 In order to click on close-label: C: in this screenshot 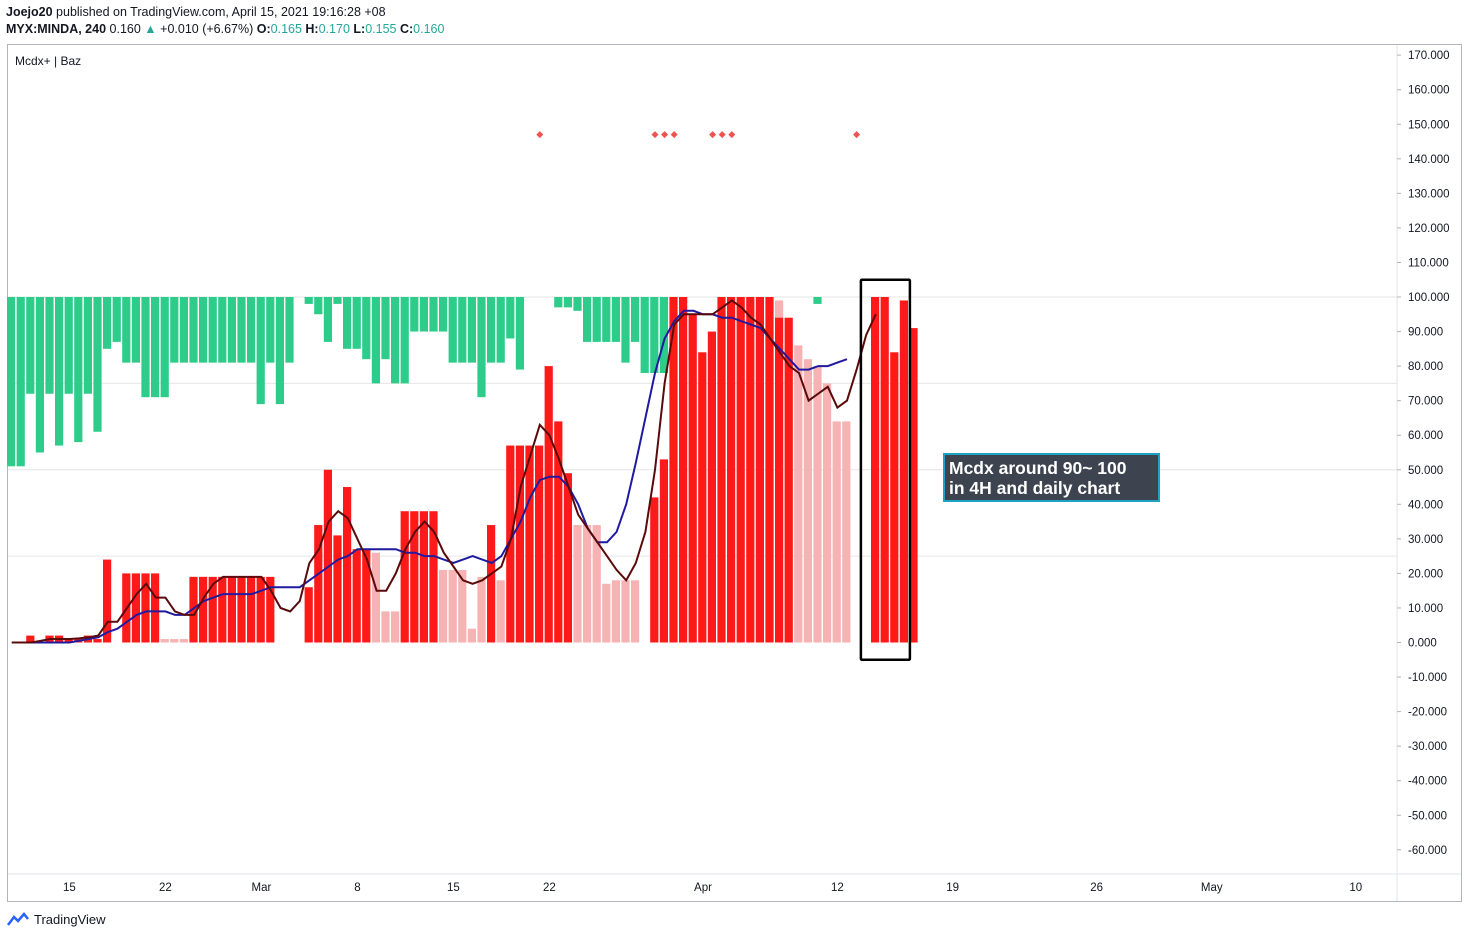, I will do `click(406, 29)`.